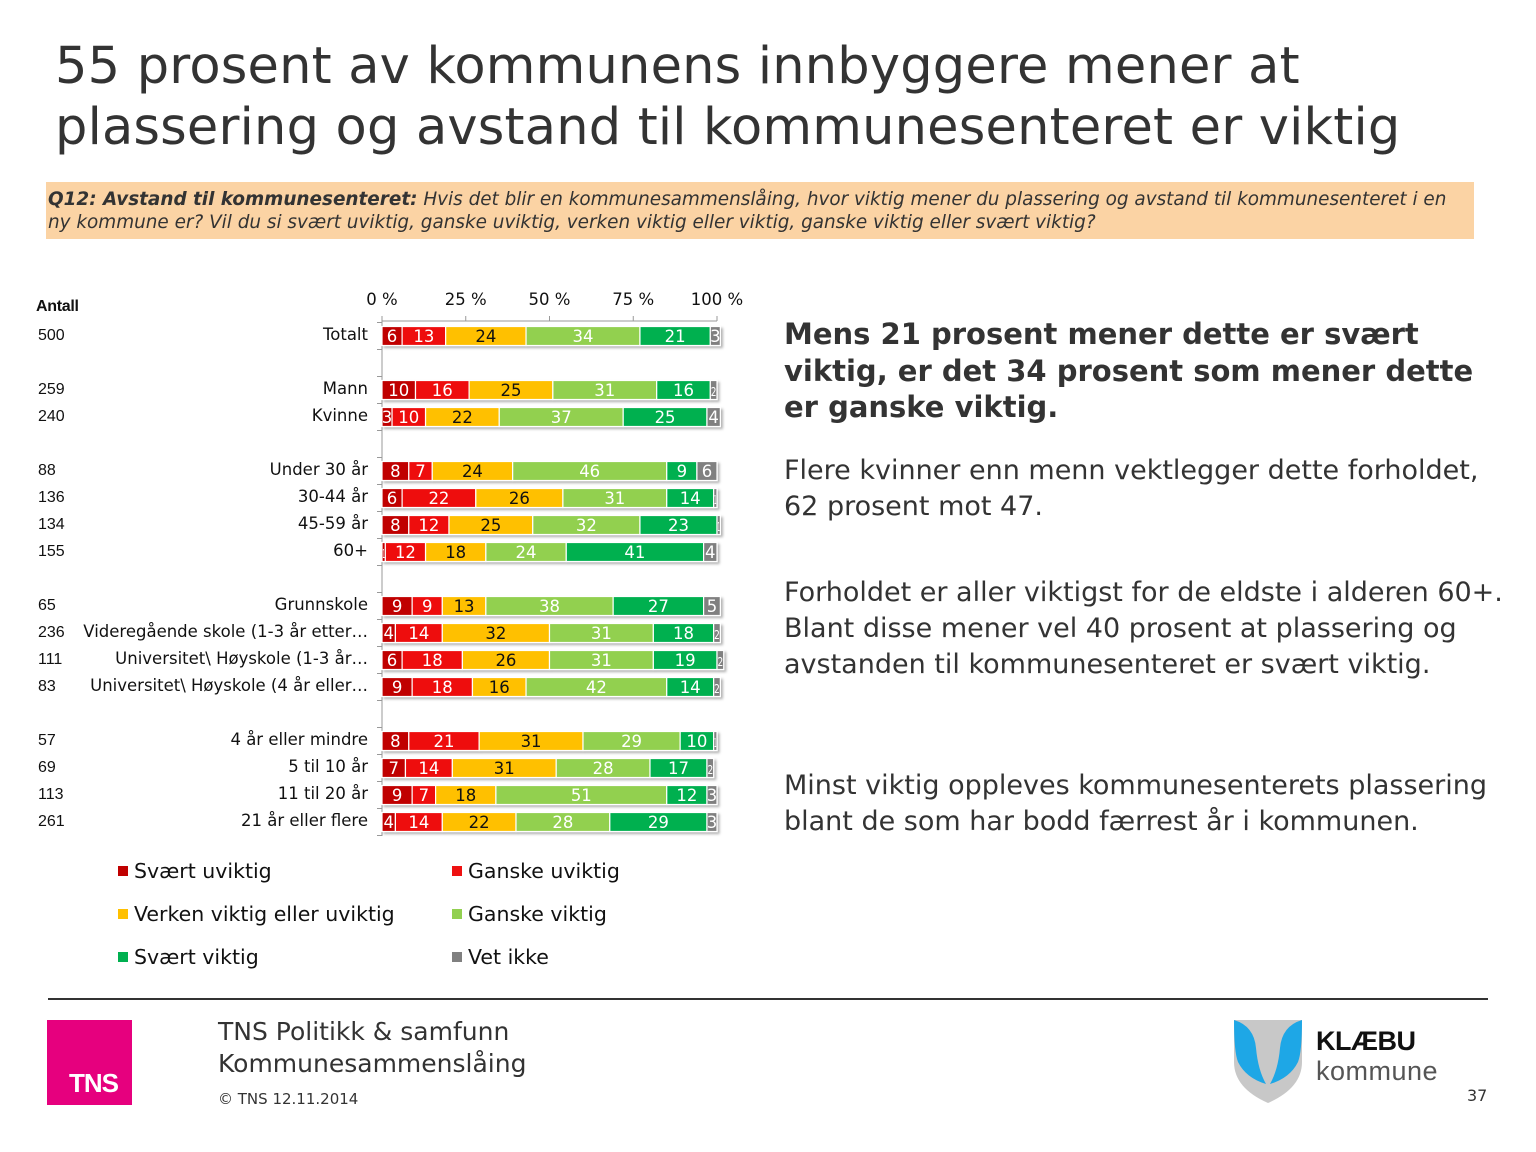 Image resolution: width=1536 pixels, height=1152 pixels. I want to click on category-label: Totalt, so click(345, 334).